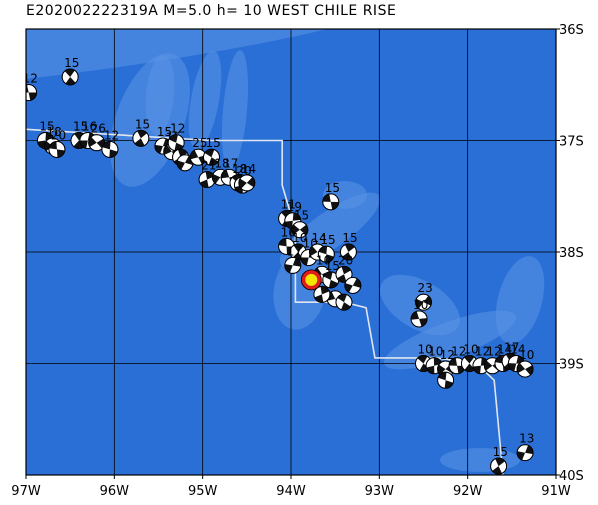 This screenshot has height=505, width=598. Describe the element at coordinates (425, 288) in the screenshot. I see `depth-label: 23` at that location.